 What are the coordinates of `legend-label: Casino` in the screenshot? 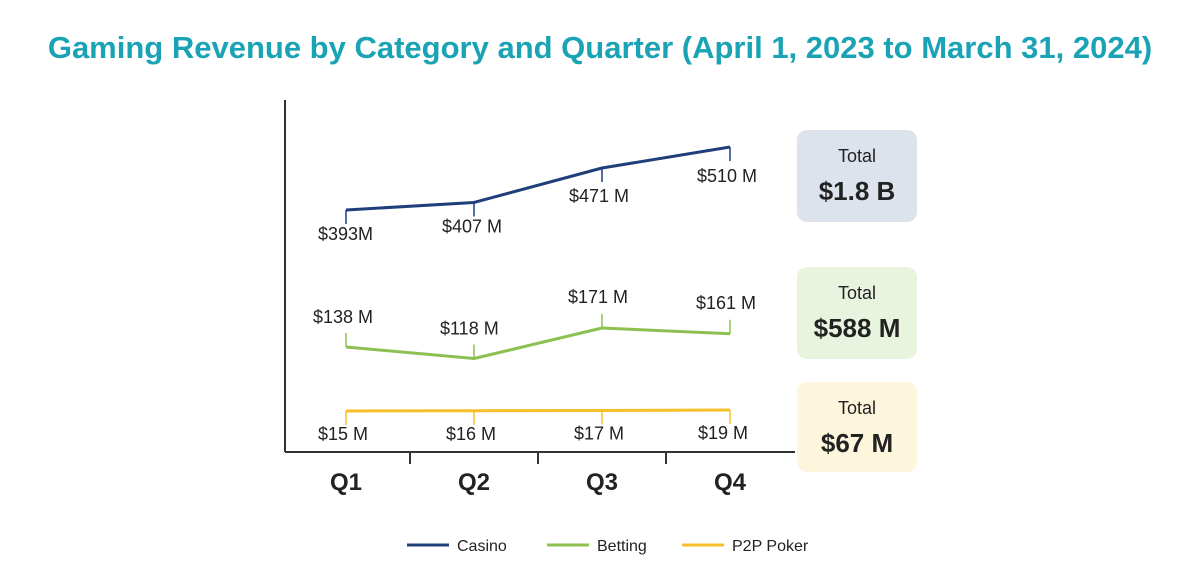 It's located at (482, 546).